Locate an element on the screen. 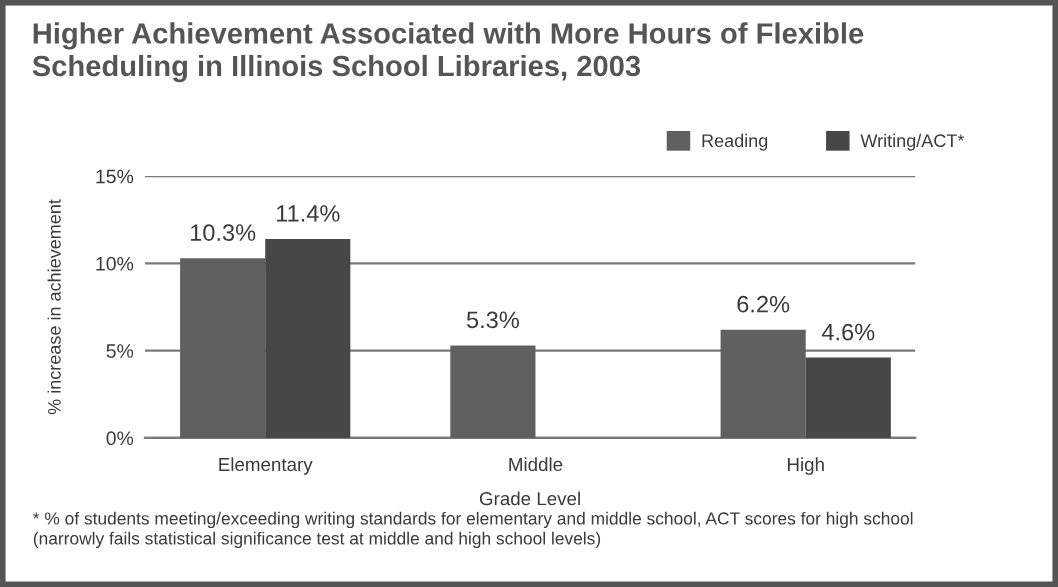  y-tick-label: 15% is located at coordinates (115, 176).